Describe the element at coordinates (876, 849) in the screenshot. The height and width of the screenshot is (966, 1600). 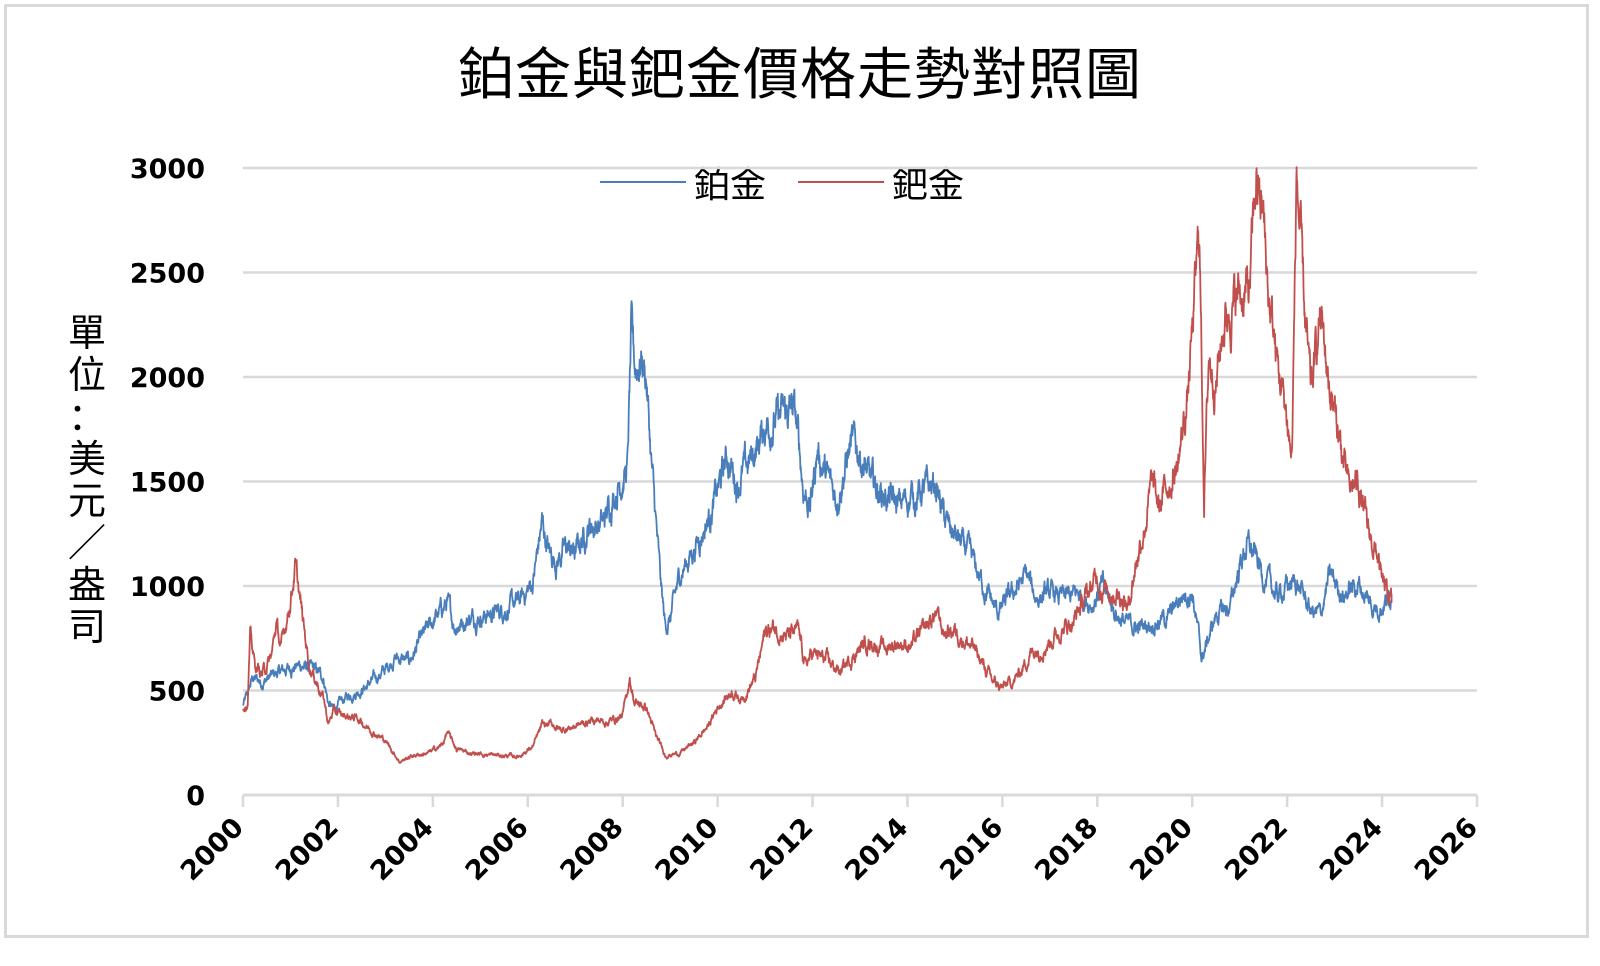
I see `x-tick-label: 2014` at that location.